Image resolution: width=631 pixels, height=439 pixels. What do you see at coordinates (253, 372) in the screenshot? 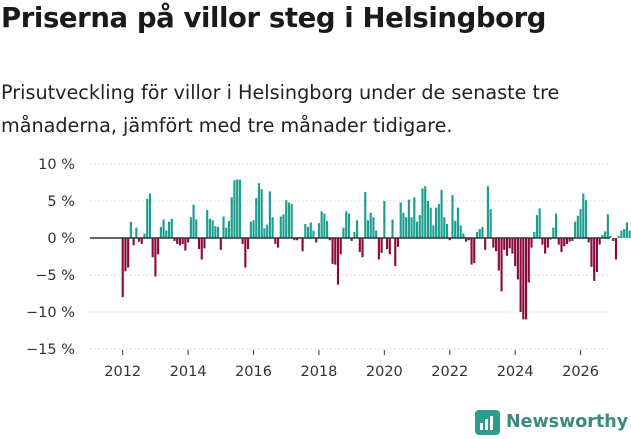
I see `x-tick-label: 2016` at bounding box center [253, 372].